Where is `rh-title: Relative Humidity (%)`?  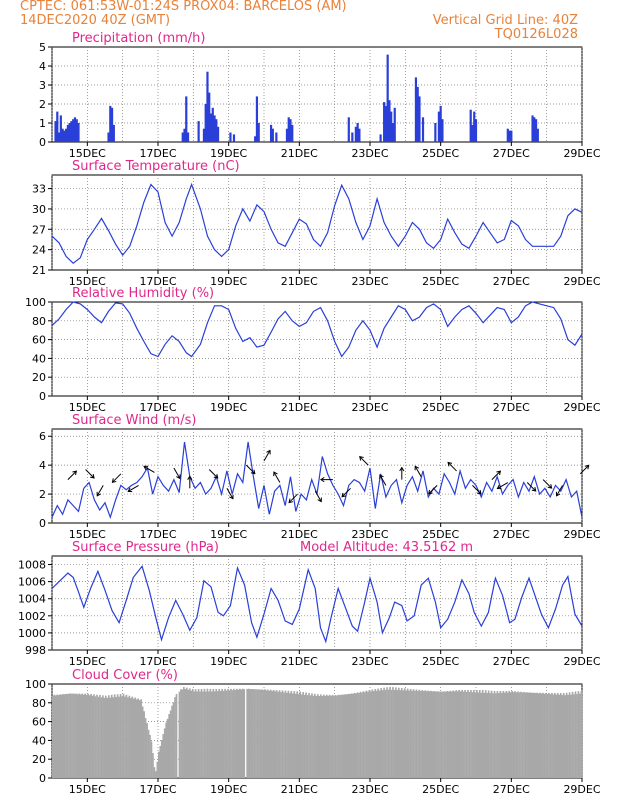 rh-title: Relative Humidity (%) is located at coordinates (143, 293).